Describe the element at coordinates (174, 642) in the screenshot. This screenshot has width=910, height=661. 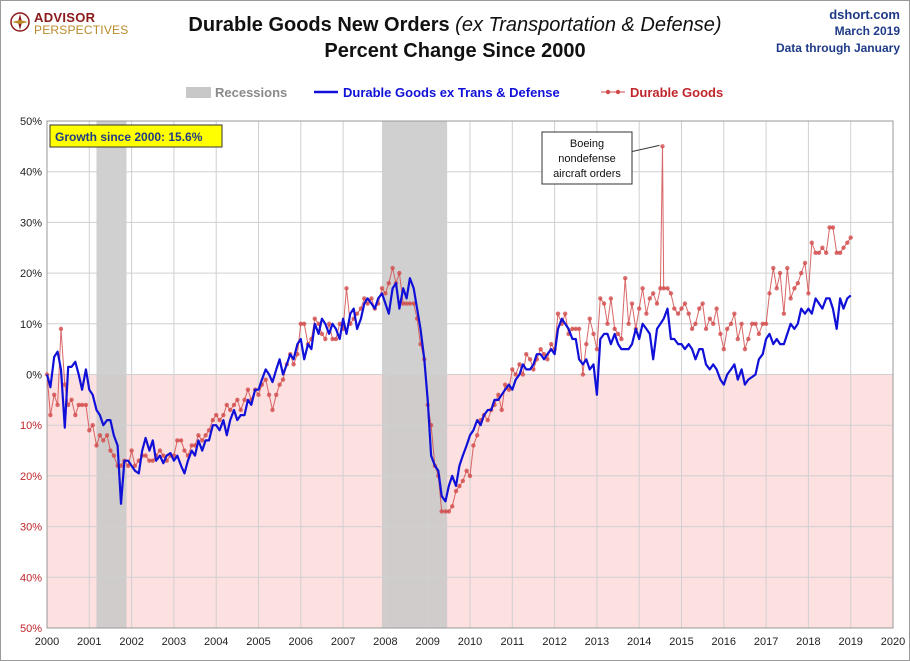
I see `x-tick-label: 2003` at that location.